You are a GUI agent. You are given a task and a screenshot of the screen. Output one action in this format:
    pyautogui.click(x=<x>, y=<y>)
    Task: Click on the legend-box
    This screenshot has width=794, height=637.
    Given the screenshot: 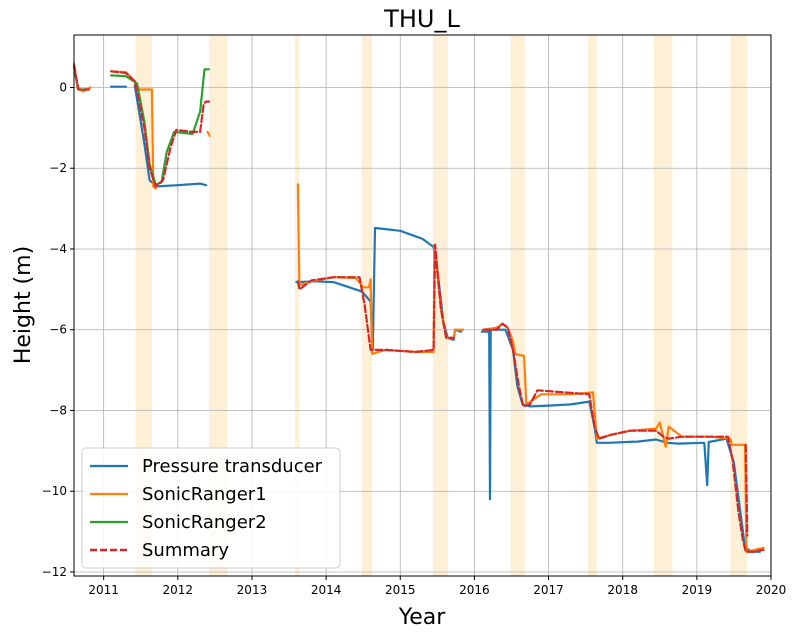 What is the action you would take?
    pyautogui.click(x=211, y=508)
    